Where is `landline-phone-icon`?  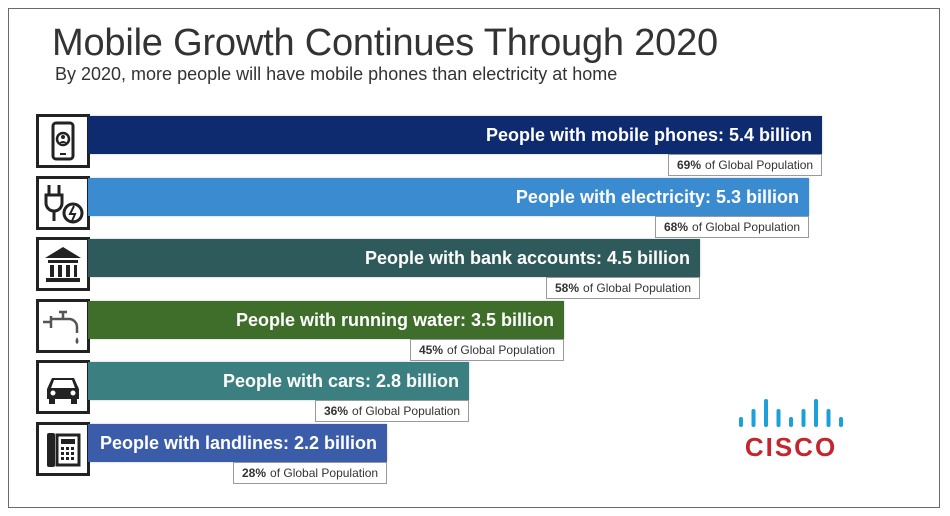
landline-phone-icon is located at coordinates (63, 449).